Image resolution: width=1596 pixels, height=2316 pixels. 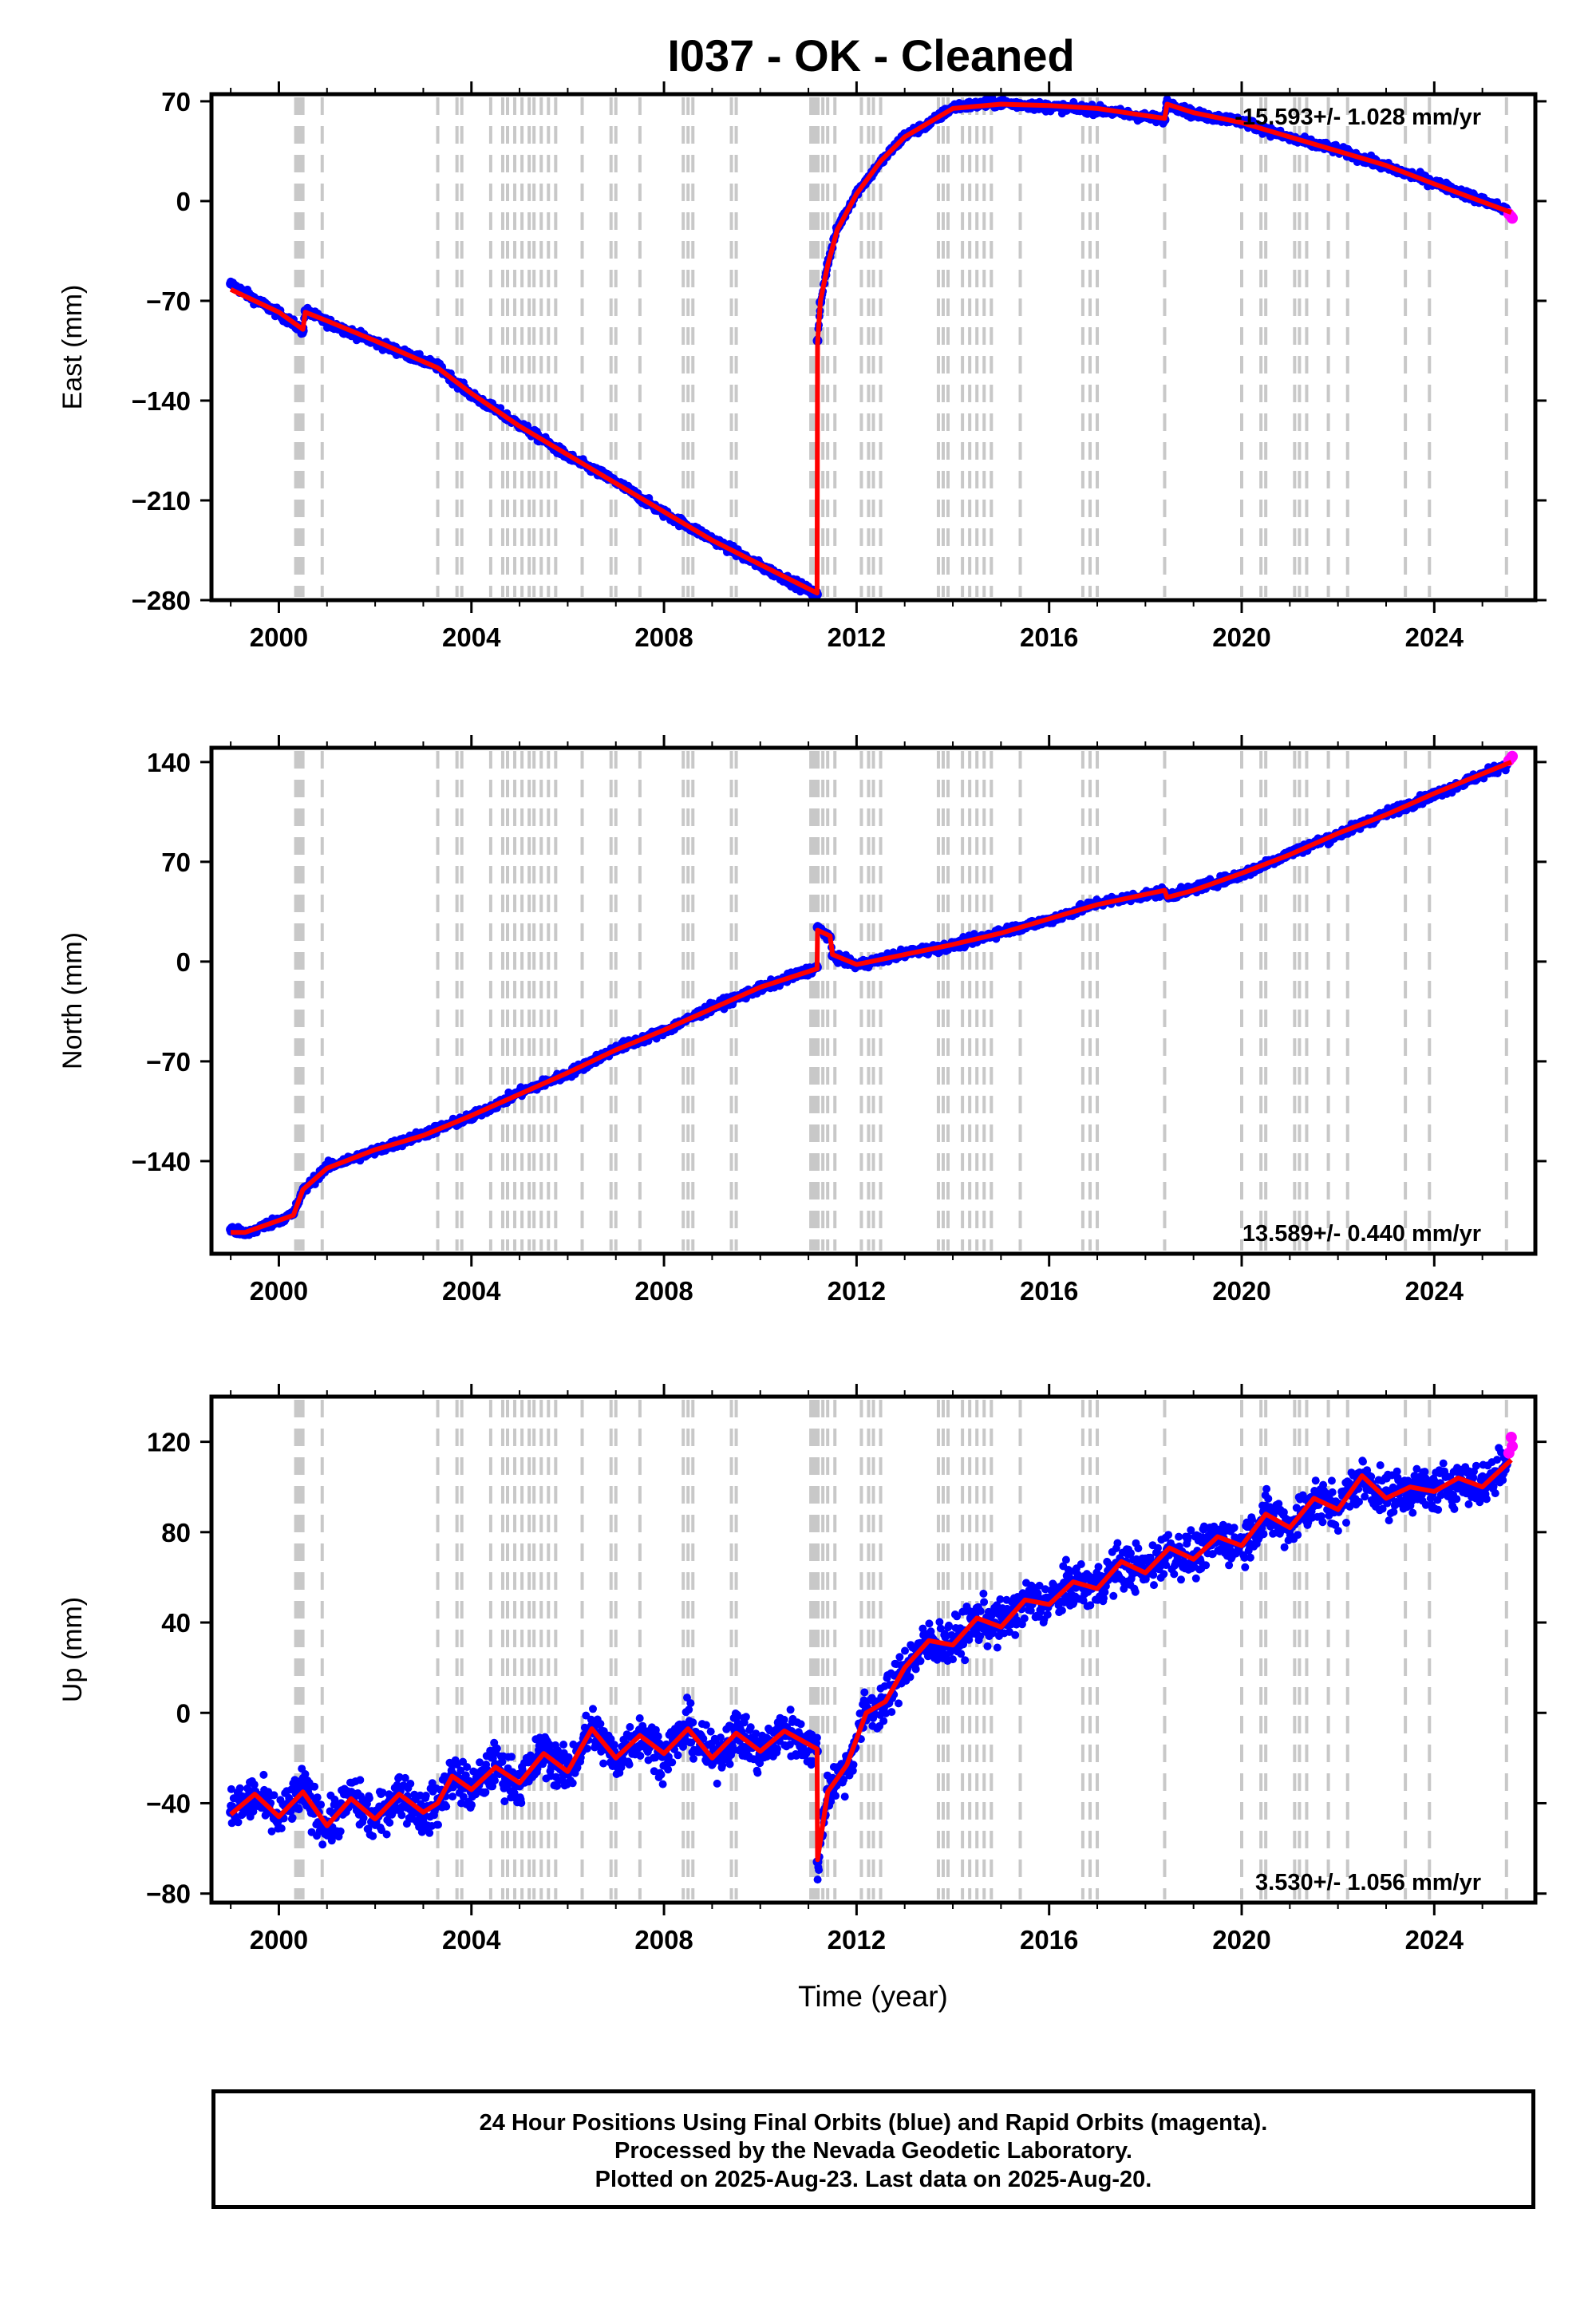 I want to click on y-tick-label: 140, so click(x=169, y=762).